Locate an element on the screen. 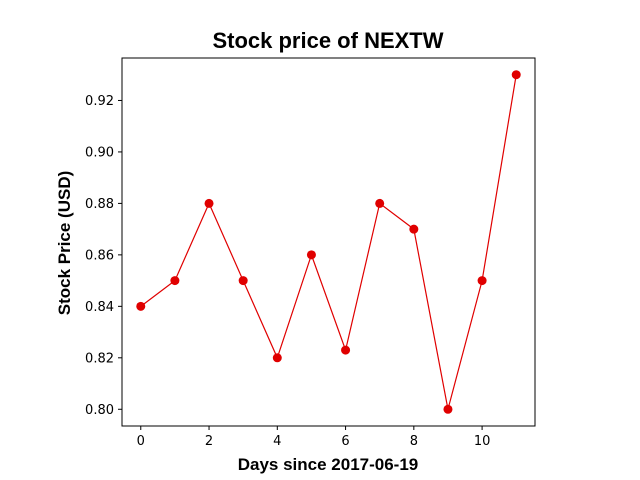  y-axis: 0.80 0.82 0.84 0.86 0.88 0.90 0.92 is located at coordinates (103, 256).